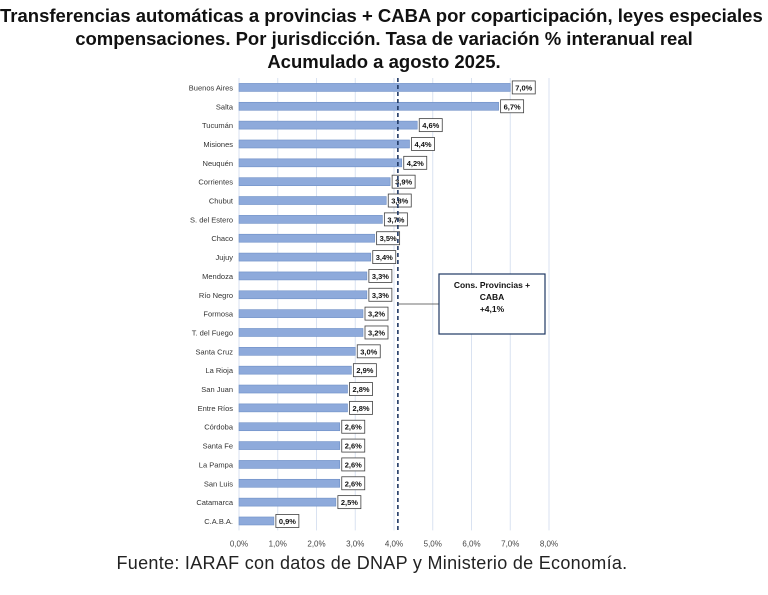  What do you see at coordinates (218, 276) in the screenshot?
I see `category-label: Mendoza` at bounding box center [218, 276].